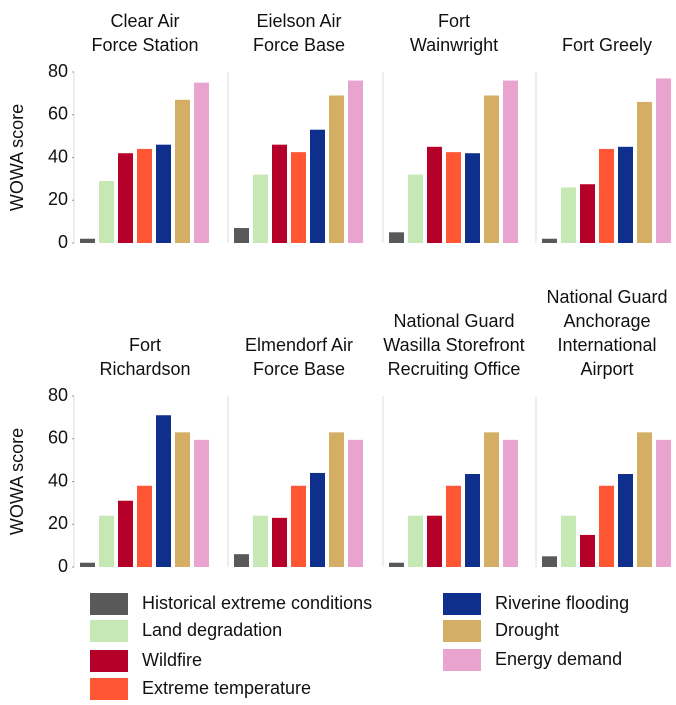 Image resolution: width=676 pixels, height=705 pixels. What do you see at coordinates (454, 369) in the screenshot?
I see `panel-title: Recruiting Office` at bounding box center [454, 369].